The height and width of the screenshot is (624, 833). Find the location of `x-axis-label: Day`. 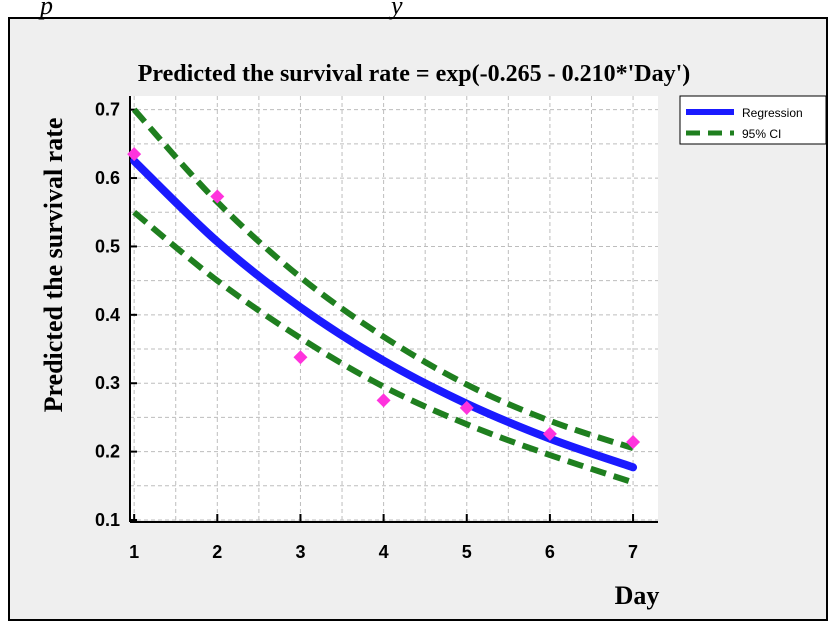

x-axis-label: Day is located at coordinates (637, 595).